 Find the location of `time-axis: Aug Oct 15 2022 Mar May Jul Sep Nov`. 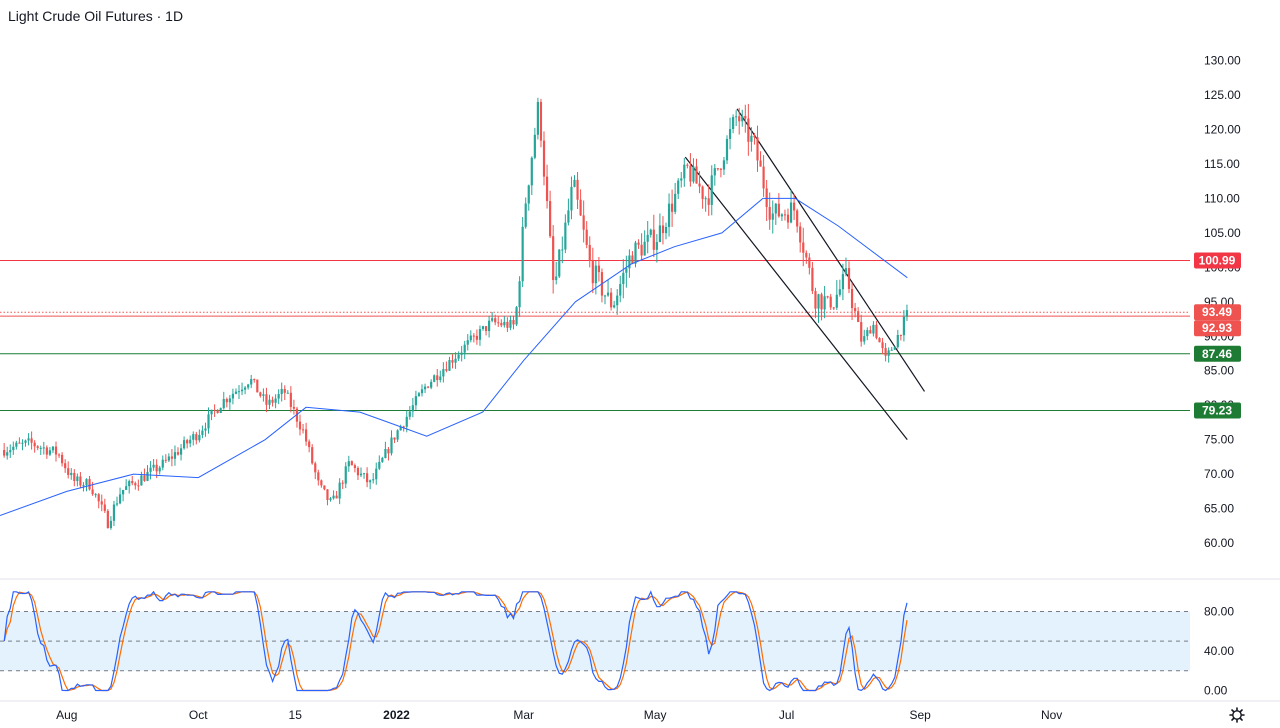

time-axis: Aug Oct 15 2022 Mar May Jul Sep Nov is located at coordinates (559, 715).